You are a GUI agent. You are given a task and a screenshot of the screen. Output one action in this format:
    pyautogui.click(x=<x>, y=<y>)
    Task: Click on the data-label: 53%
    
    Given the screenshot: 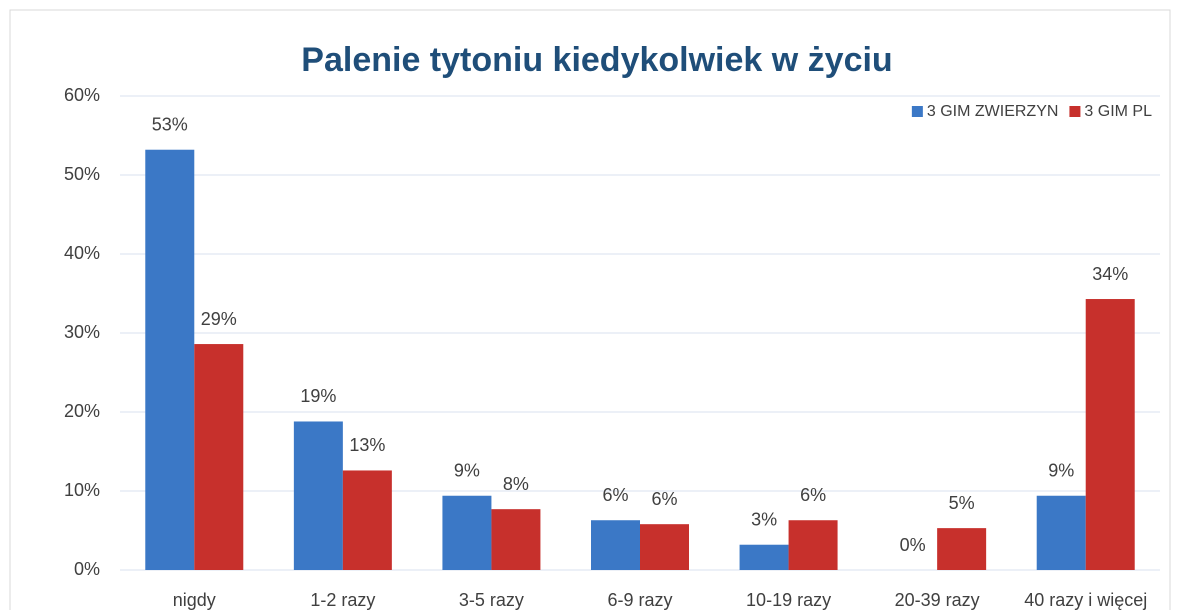 What is the action you would take?
    pyautogui.click(x=170, y=124)
    